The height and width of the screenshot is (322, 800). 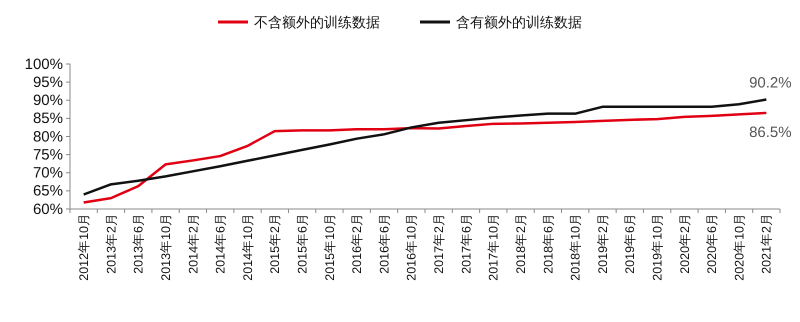 What do you see at coordinates (221, 243) in the screenshot?
I see `x-tick-label: 2014年6月` at bounding box center [221, 243].